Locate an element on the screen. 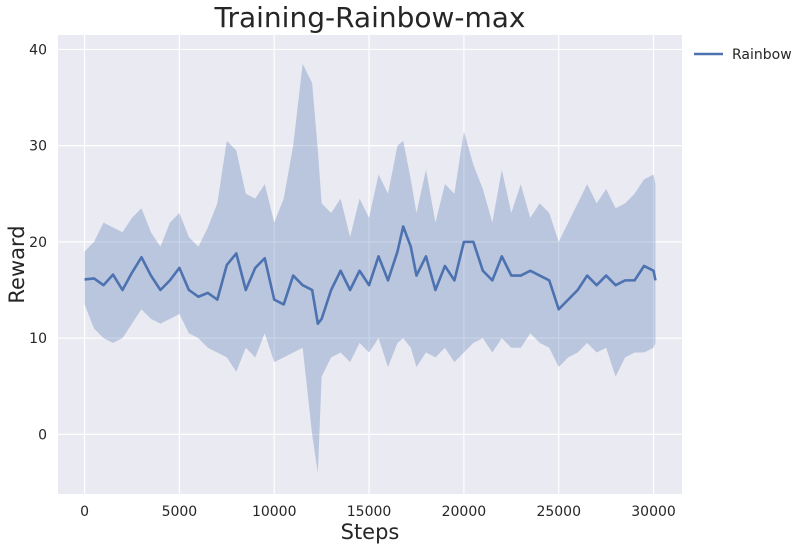  x-axis-label: Steps is located at coordinates (370, 532).